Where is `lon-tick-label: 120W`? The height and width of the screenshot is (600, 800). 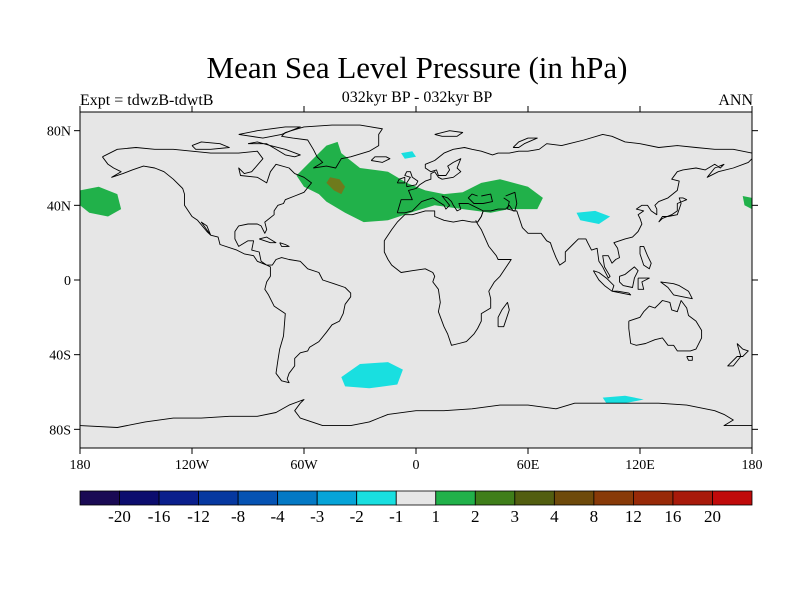
lon-tick-label: 120W is located at coordinates (192, 465).